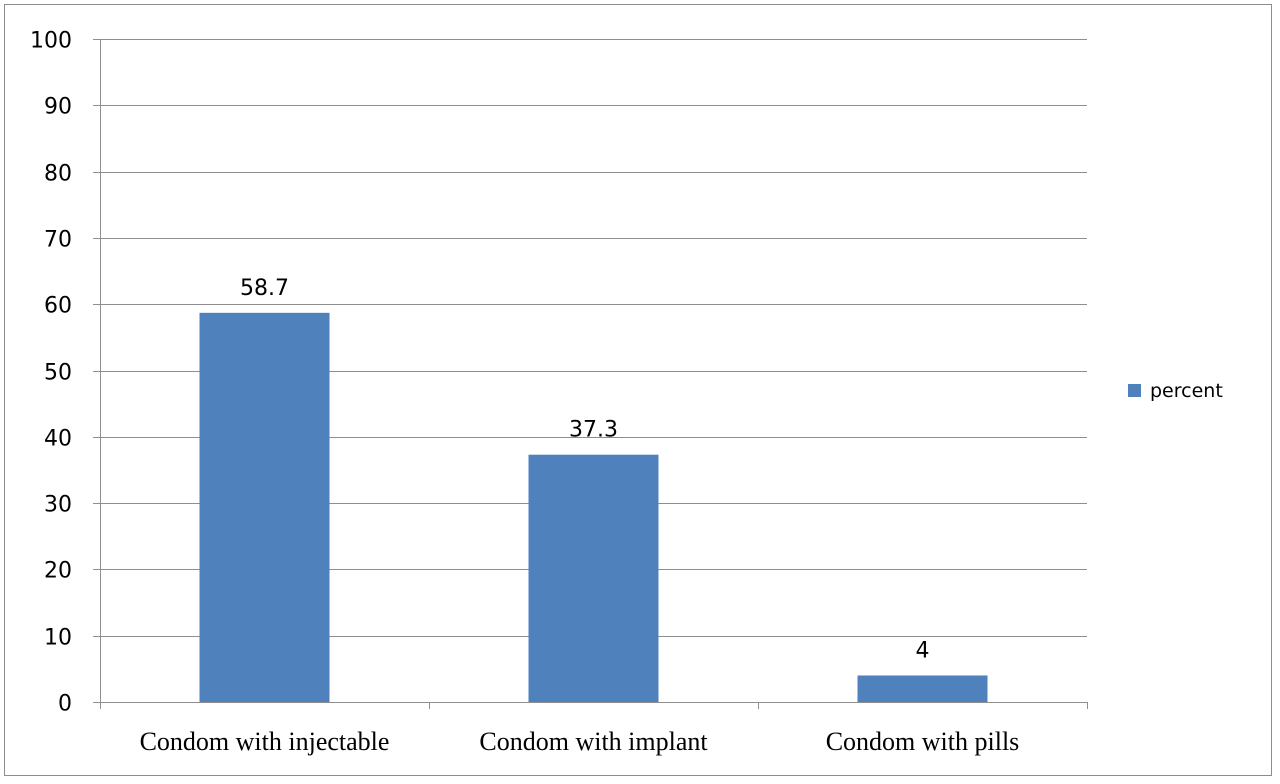  I want to click on y-tick-label: 10, so click(58, 638).